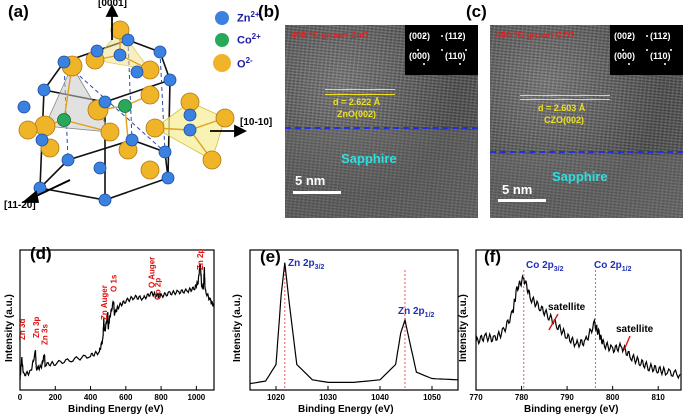 Image resolution: width=685 pixels, height=418 pixels. What do you see at coordinates (567, 397) in the screenshot?
I see `chart-f-tick-label: 790` at bounding box center [567, 397].